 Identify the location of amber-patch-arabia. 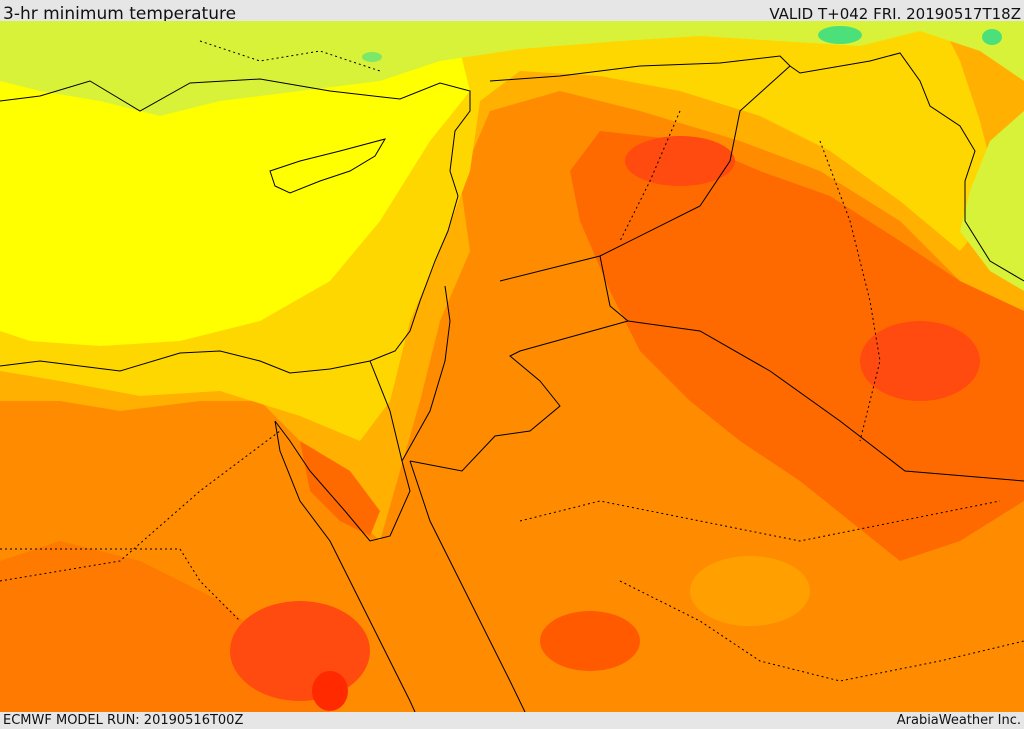
(750, 591).